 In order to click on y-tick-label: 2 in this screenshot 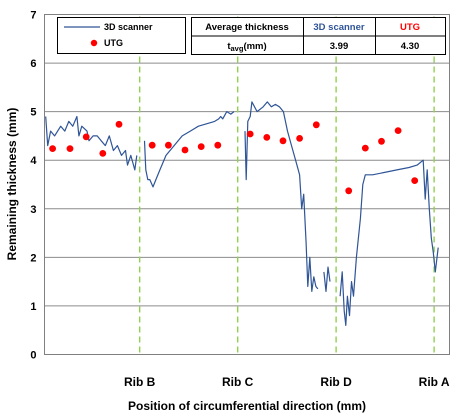, I will do `click(33, 258)`.